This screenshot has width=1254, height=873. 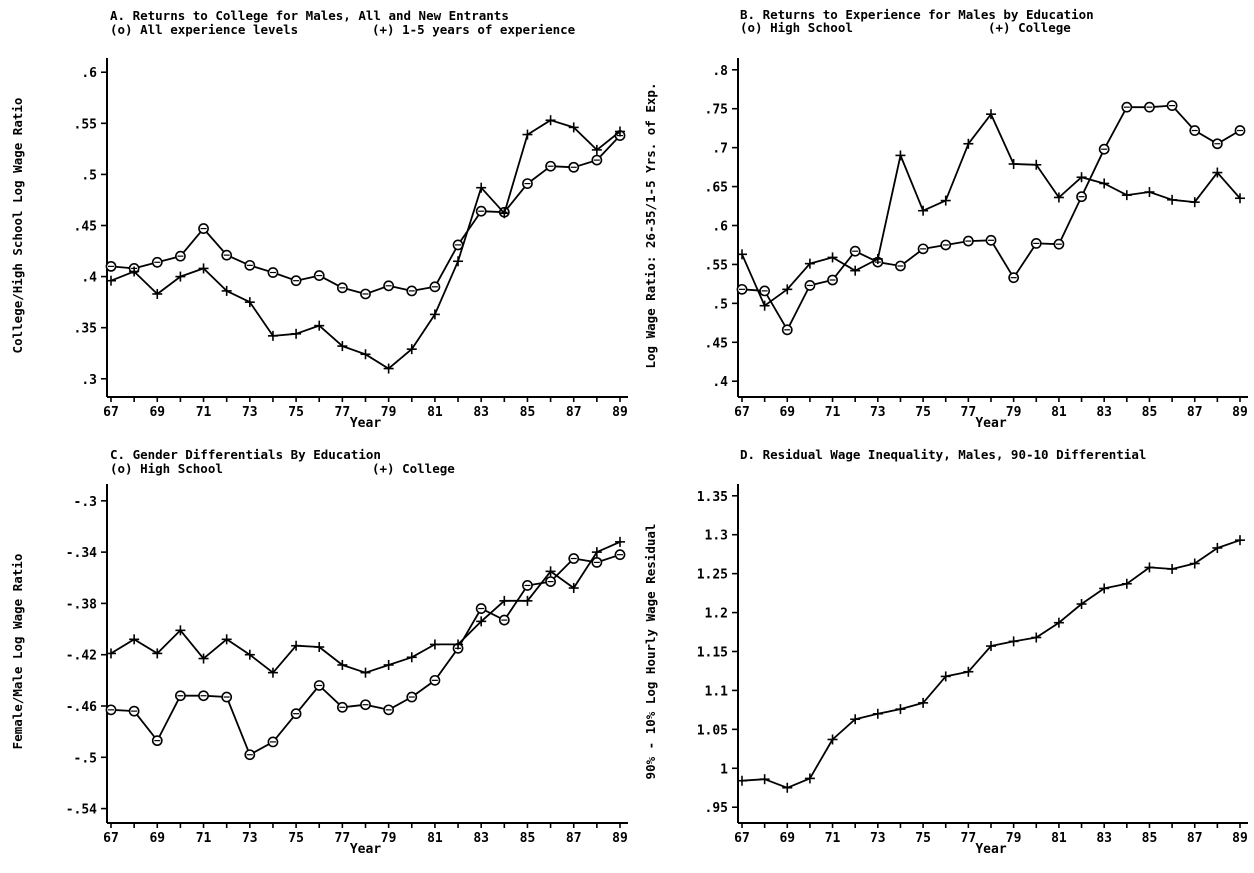 What do you see at coordinates (724, 769) in the screenshot?
I see `y-tick-label-d: 1` at bounding box center [724, 769].